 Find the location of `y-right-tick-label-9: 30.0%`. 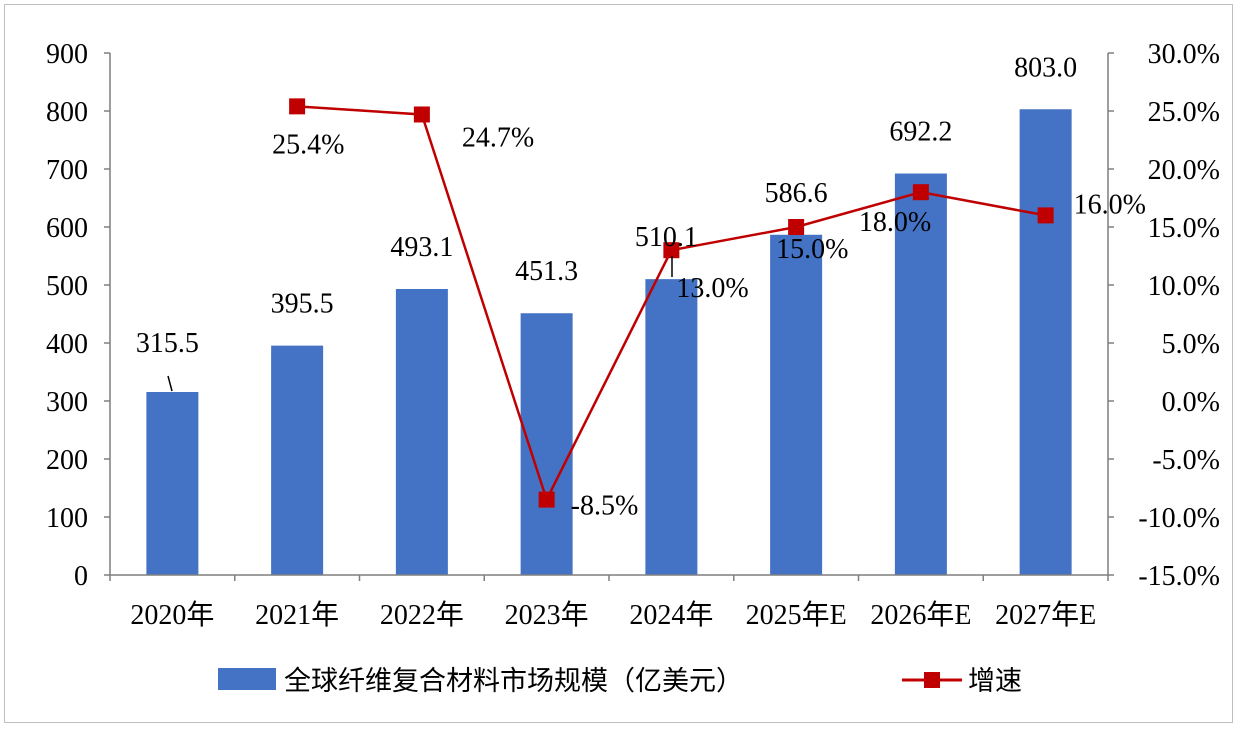

y-right-tick-label-9: 30.0% is located at coordinates (1184, 54).